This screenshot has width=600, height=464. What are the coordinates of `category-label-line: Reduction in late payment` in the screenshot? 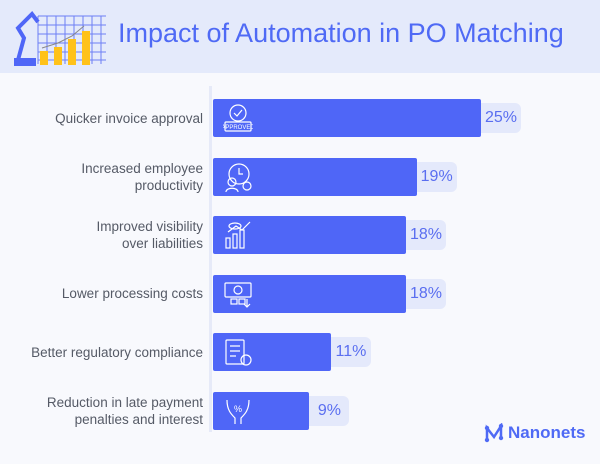 It's located at (124, 402).